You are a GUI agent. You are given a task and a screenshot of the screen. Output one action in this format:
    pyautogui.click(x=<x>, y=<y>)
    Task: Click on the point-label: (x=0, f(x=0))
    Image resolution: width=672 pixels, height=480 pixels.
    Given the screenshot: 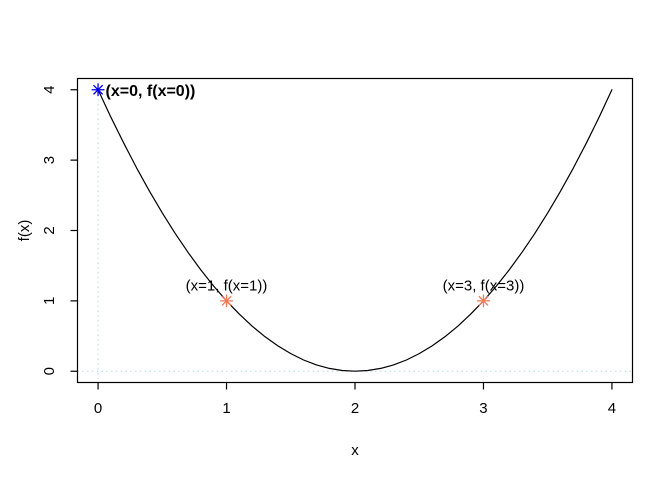 What is the action you would take?
    pyautogui.click(x=151, y=91)
    